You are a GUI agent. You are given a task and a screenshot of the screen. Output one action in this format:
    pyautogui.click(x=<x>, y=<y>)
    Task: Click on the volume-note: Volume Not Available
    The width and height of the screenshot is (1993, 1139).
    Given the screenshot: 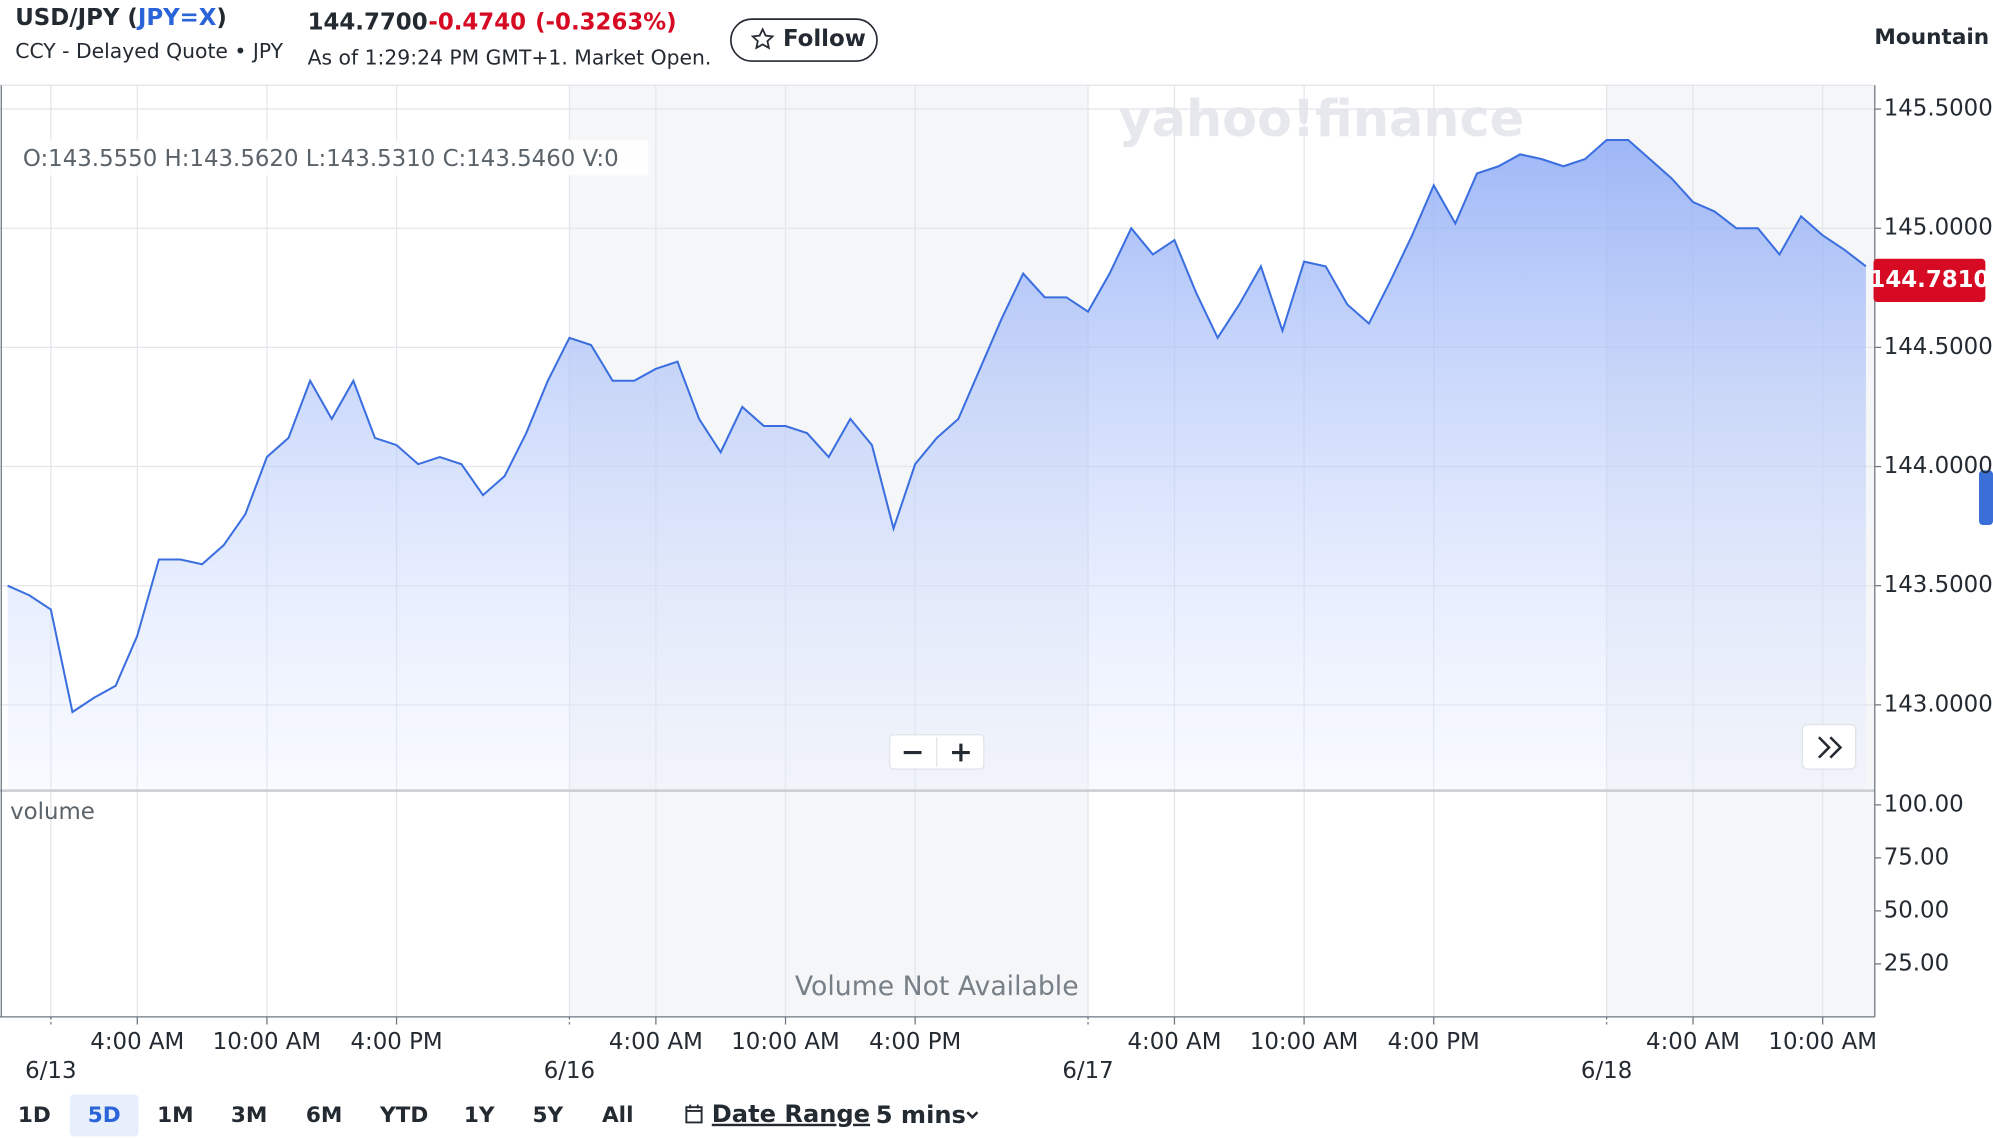 What is the action you would take?
    pyautogui.click(x=937, y=986)
    